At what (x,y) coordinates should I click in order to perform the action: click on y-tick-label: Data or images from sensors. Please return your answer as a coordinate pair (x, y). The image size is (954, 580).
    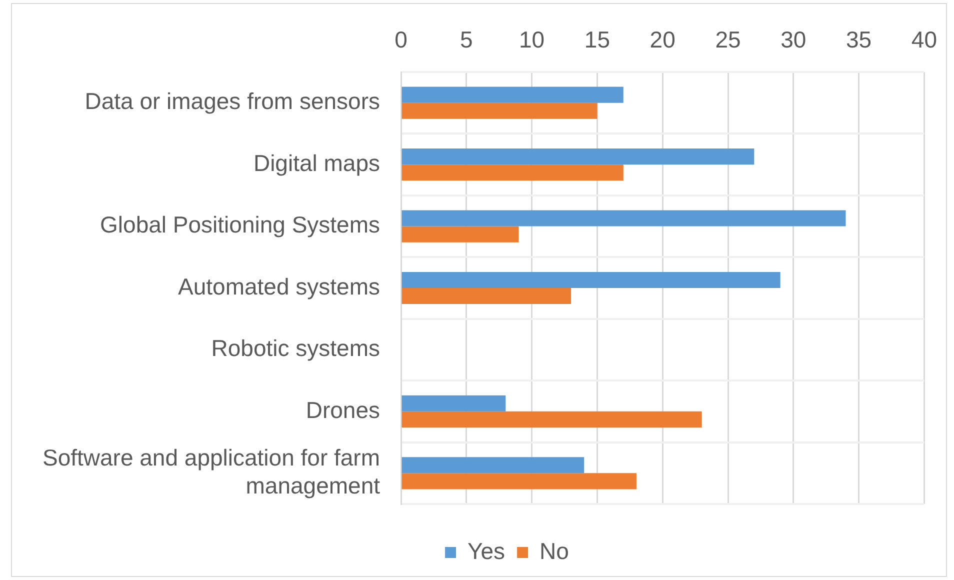
    Looking at the image, I should click on (232, 101).